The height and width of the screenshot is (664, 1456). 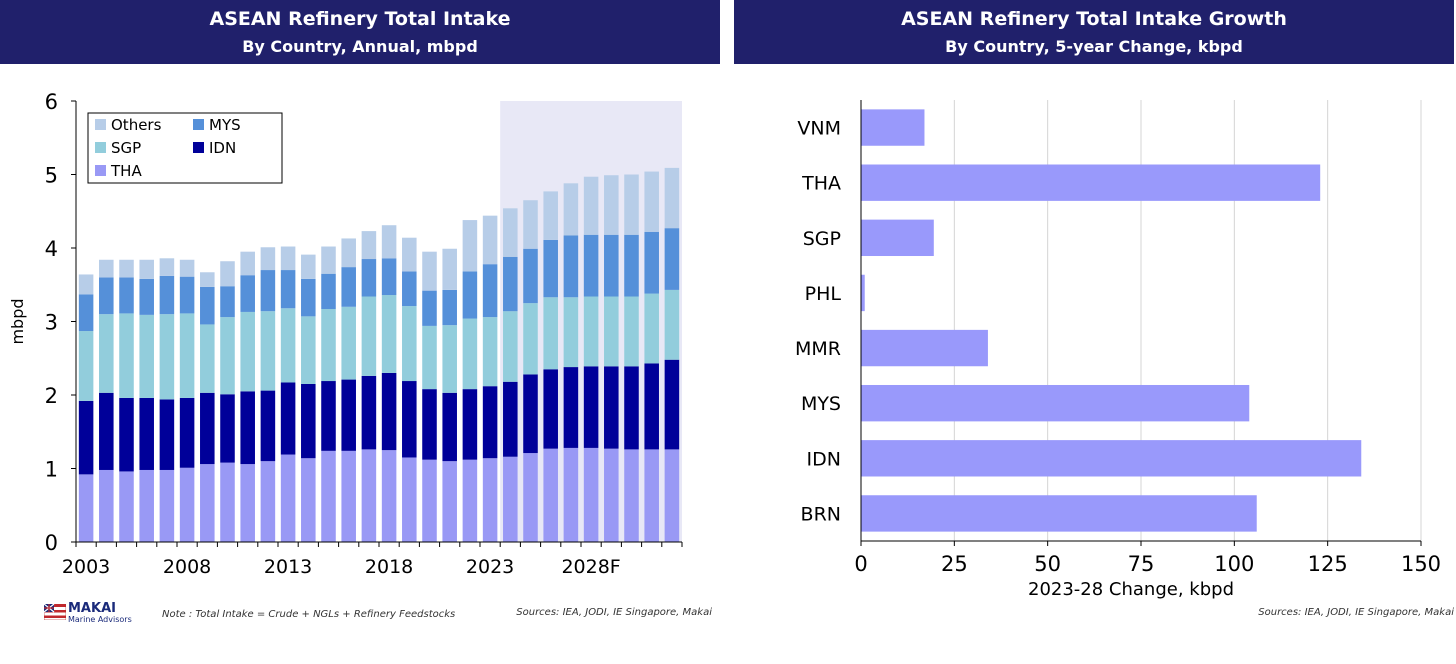 I want to click on bar-idn, so click(x=1111, y=458).